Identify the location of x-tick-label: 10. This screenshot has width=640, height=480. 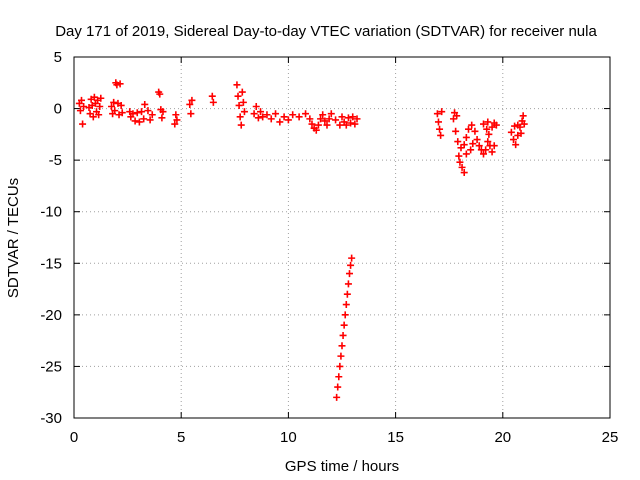
(288, 437).